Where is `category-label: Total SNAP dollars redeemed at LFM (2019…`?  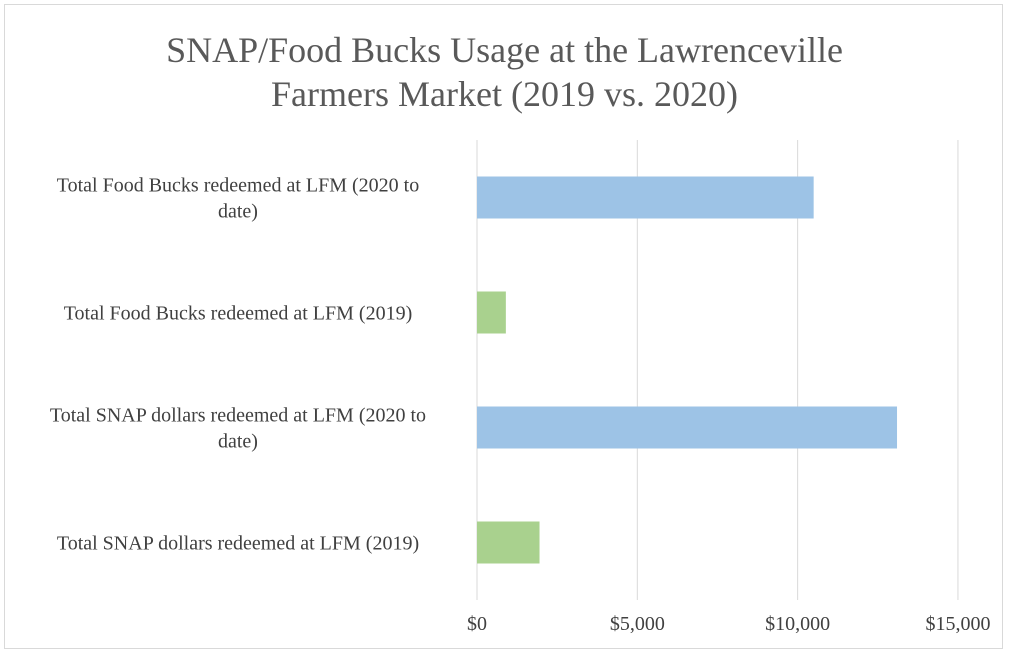
category-label: Total SNAP dollars redeemed at LFM (2019… is located at coordinates (238, 544).